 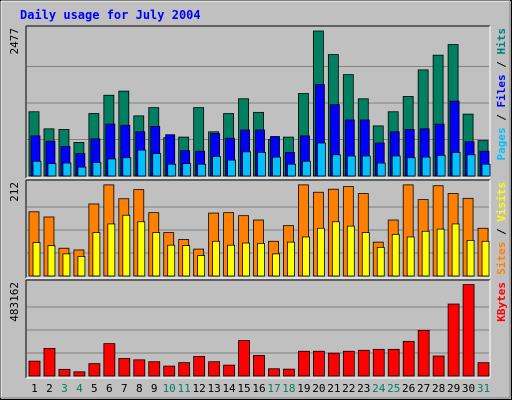 What do you see at coordinates (14, 192) in the screenshot?
I see `max-value-label: 212` at bounding box center [14, 192].